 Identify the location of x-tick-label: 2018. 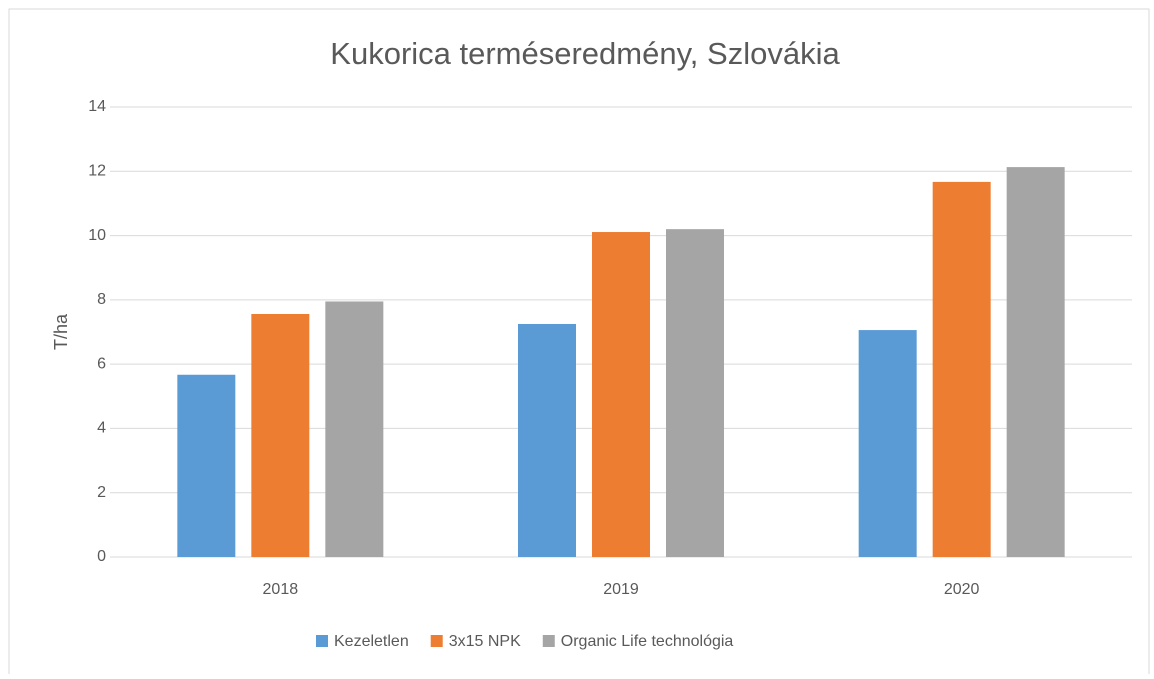
(281, 589).